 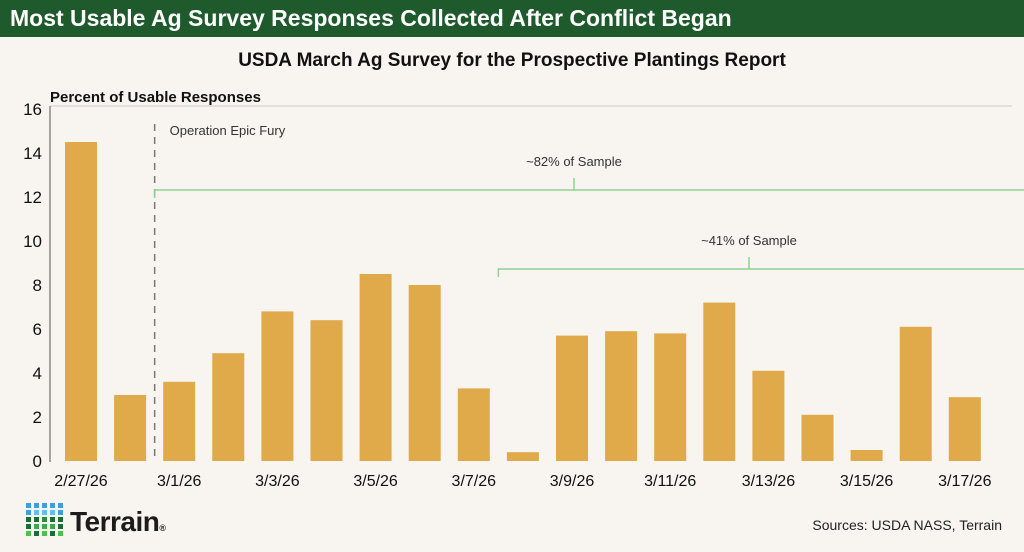 What do you see at coordinates (179, 421) in the screenshot?
I see `bar-3/1/26` at bounding box center [179, 421].